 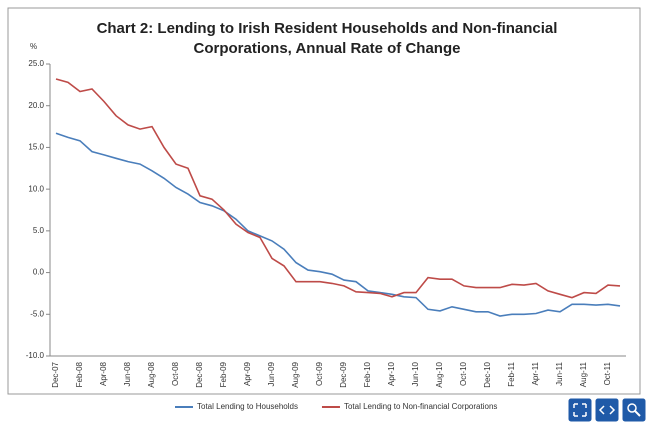 I want to click on x-tick-label: Aug-08, so click(x=151, y=374).